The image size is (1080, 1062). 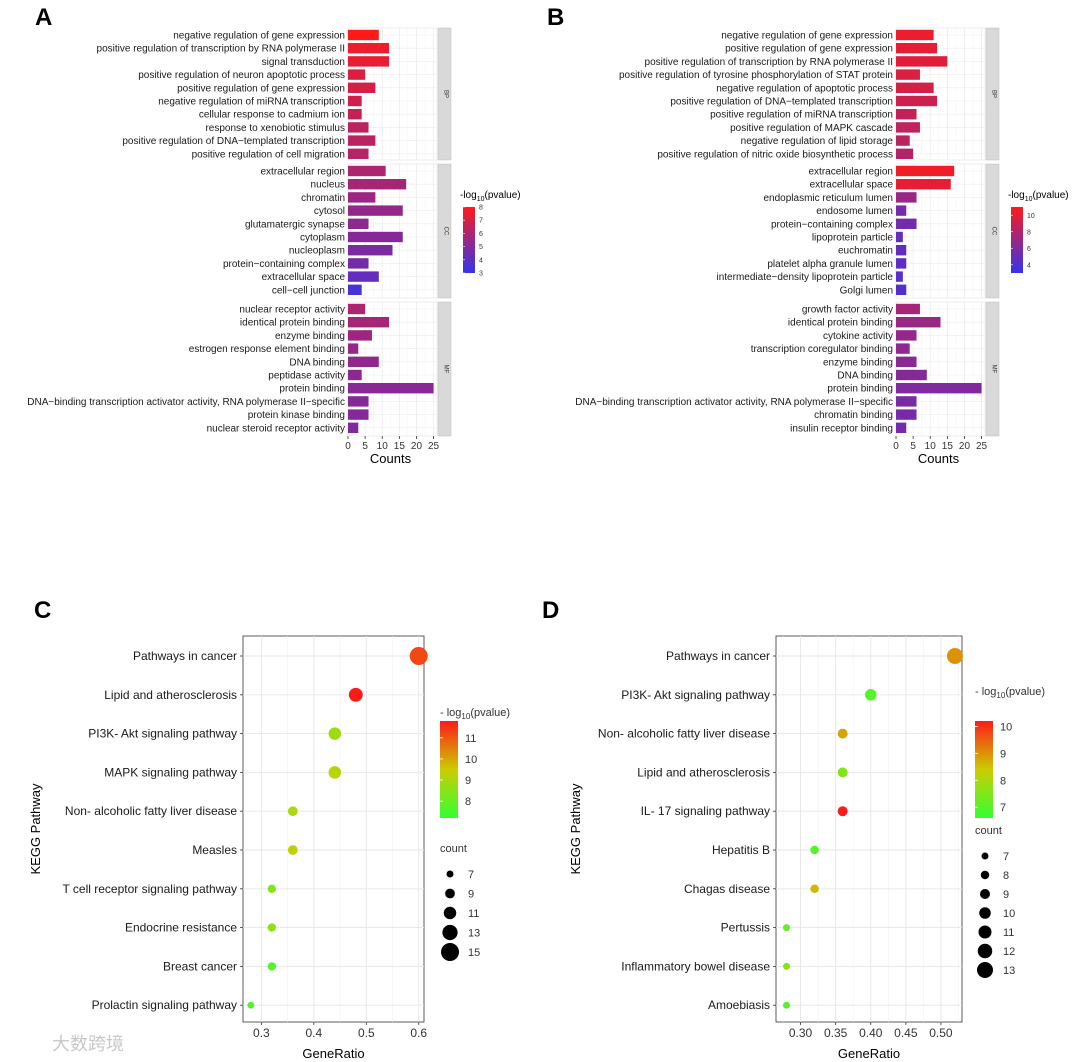 What do you see at coordinates (151, 811) in the screenshot?
I see `pathway-label: Non- alcoholic fatty liver disease` at bounding box center [151, 811].